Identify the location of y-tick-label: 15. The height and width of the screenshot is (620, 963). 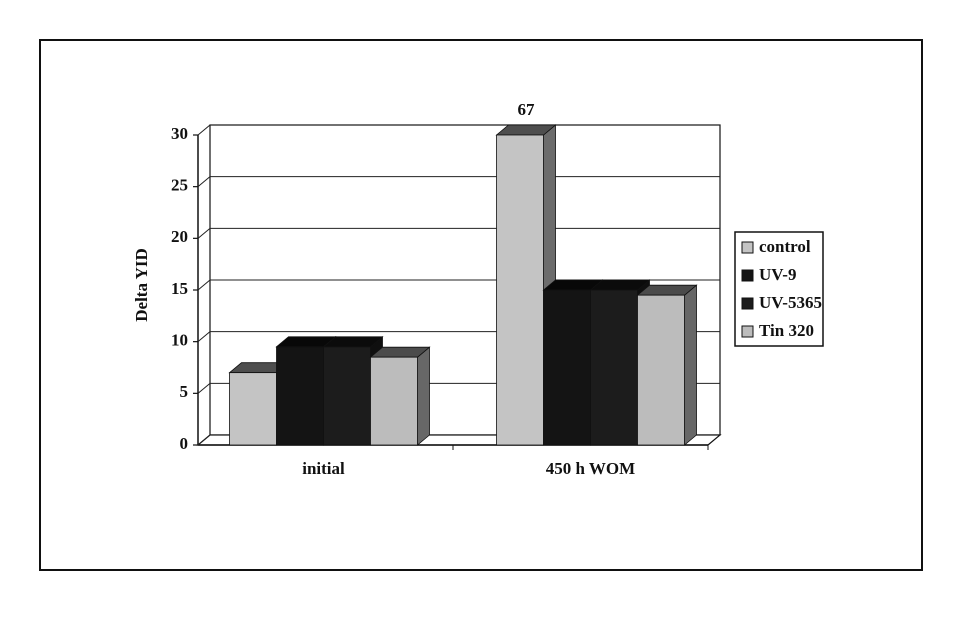
(179, 288).